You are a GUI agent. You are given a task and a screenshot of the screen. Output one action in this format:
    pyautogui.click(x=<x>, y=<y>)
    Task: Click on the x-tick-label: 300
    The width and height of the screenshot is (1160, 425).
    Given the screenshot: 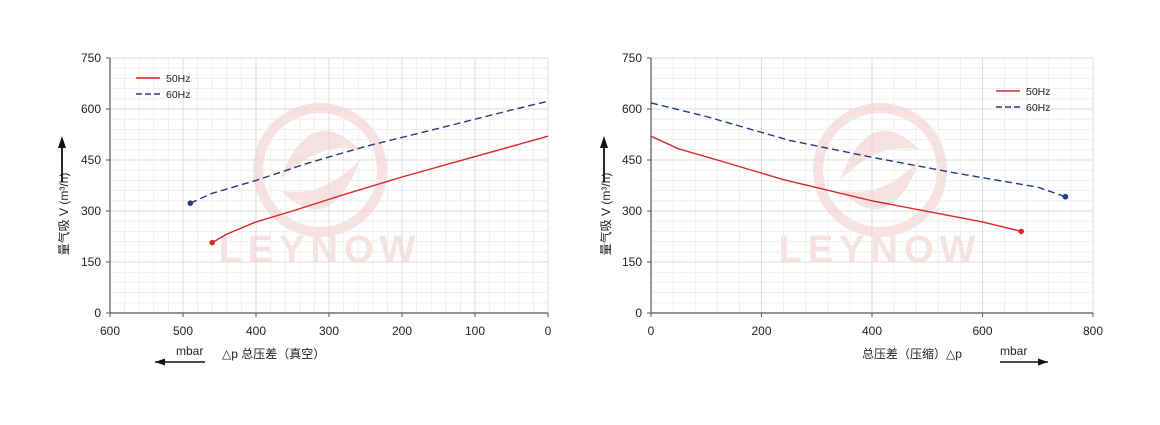 What is the action you would take?
    pyautogui.click(x=329, y=331)
    